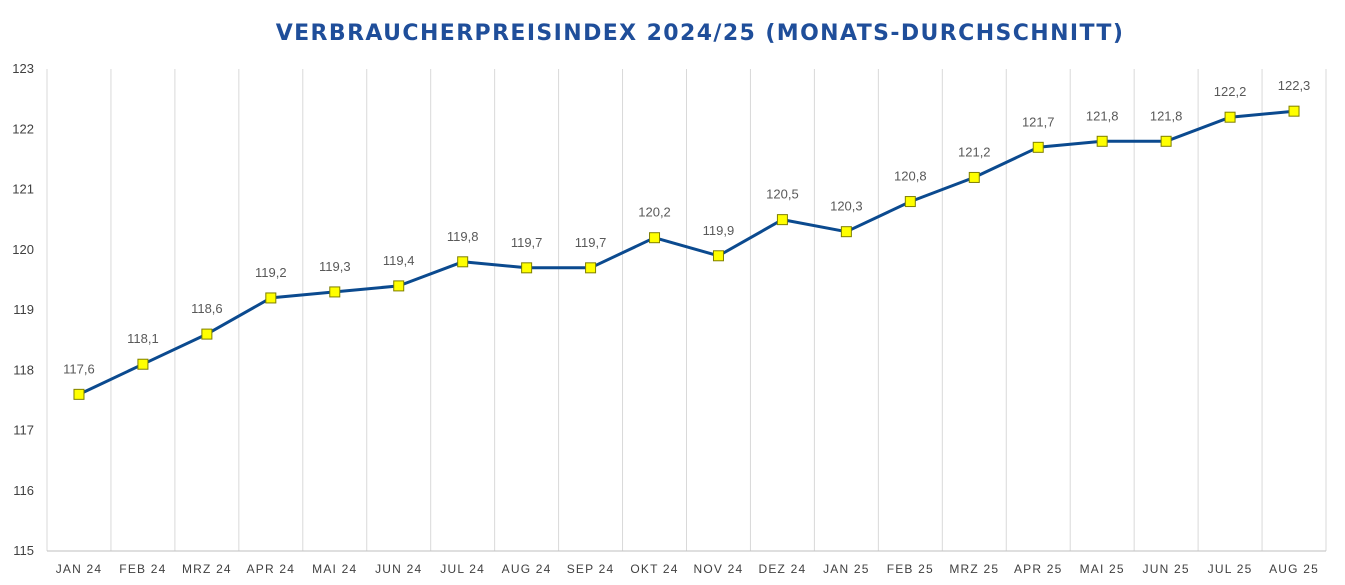 This screenshot has height=585, width=1345. Describe the element at coordinates (910, 176) in the screenshot. I see `data-label: 120,8` at that location.